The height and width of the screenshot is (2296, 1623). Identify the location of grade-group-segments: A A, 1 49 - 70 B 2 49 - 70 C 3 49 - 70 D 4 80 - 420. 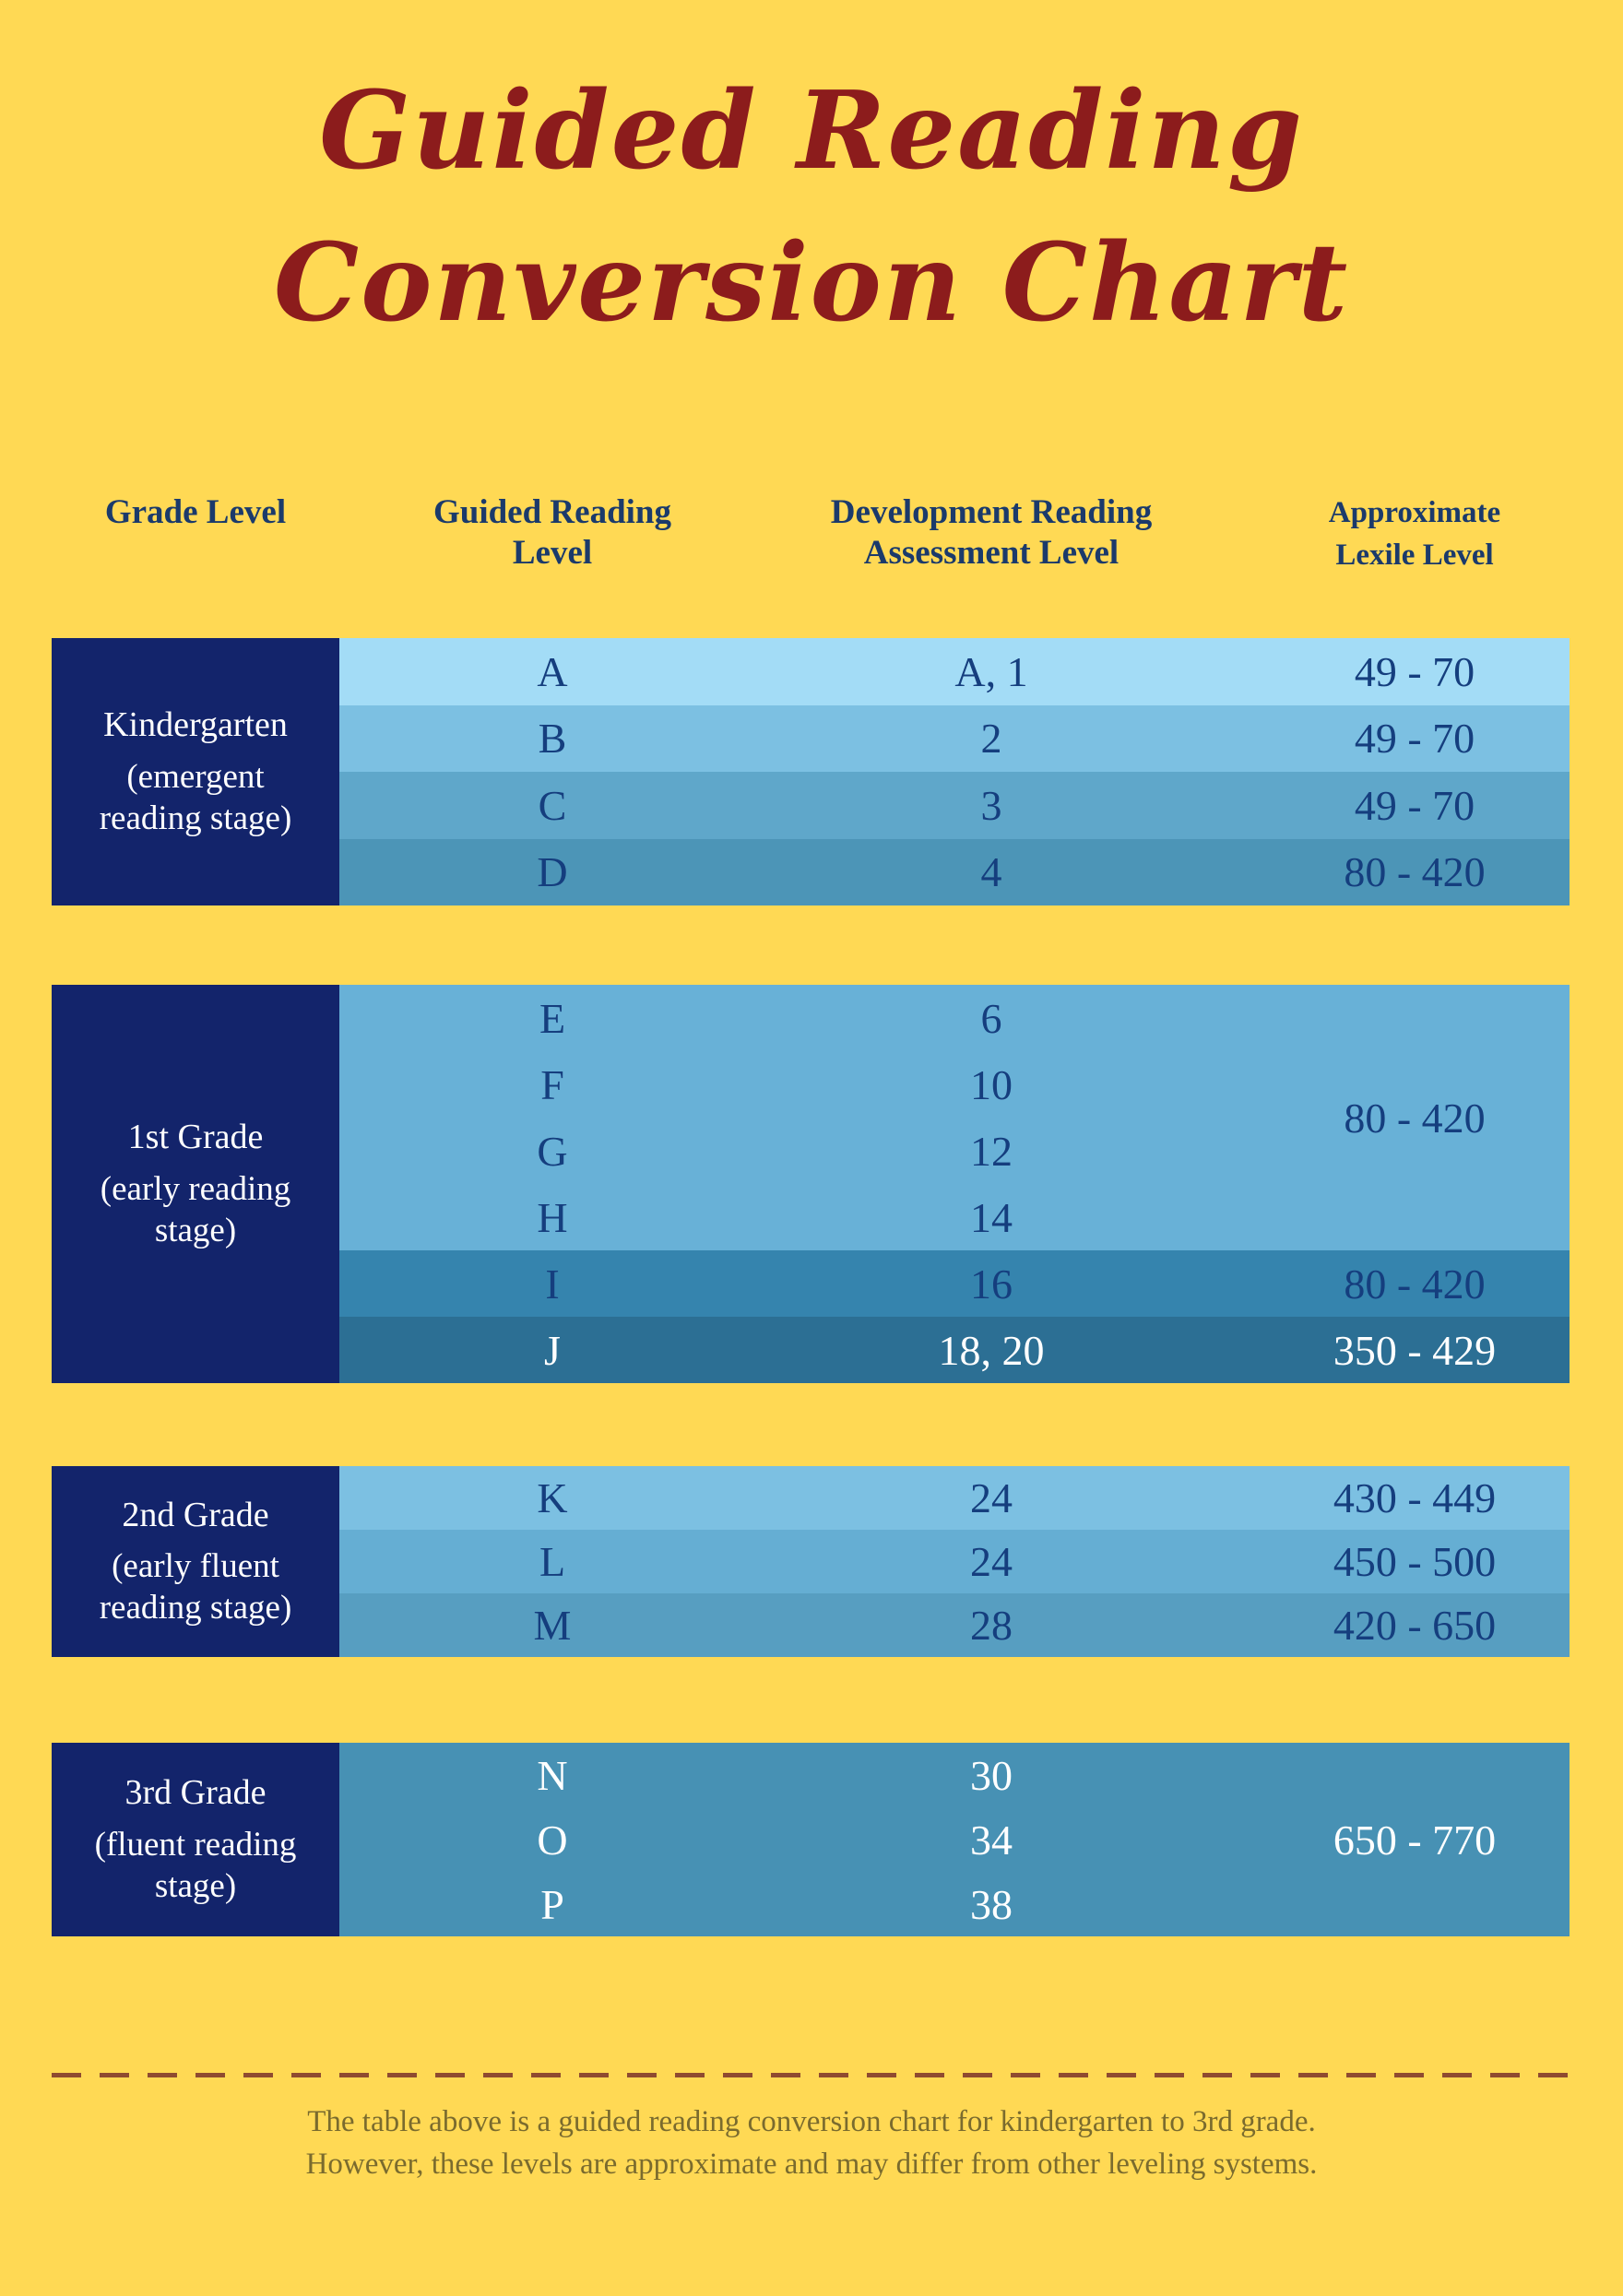
(955, 771).